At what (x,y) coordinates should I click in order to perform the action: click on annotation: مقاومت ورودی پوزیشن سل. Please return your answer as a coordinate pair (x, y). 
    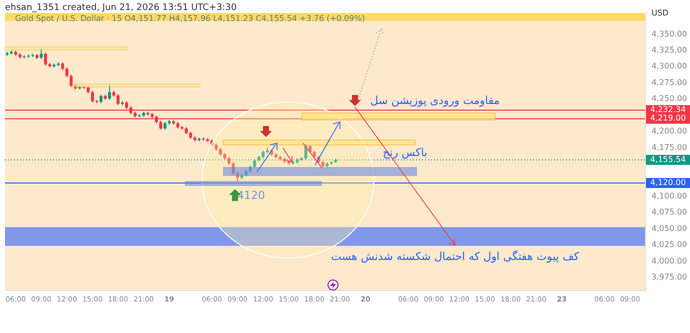
    Looking at the image, I should click on (435, 100).